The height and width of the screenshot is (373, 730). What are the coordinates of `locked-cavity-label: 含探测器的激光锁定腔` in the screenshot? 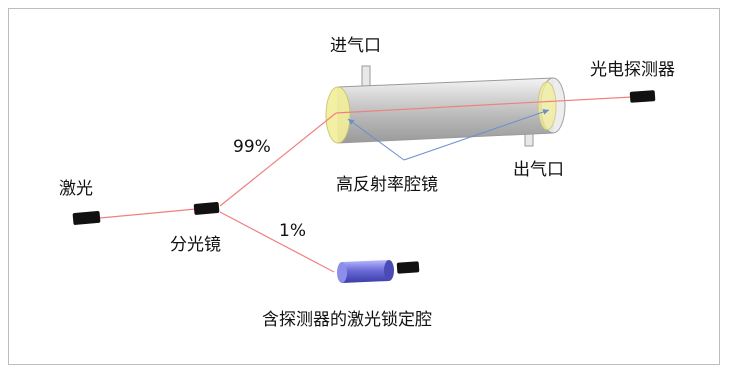 It's located at (347, 320).